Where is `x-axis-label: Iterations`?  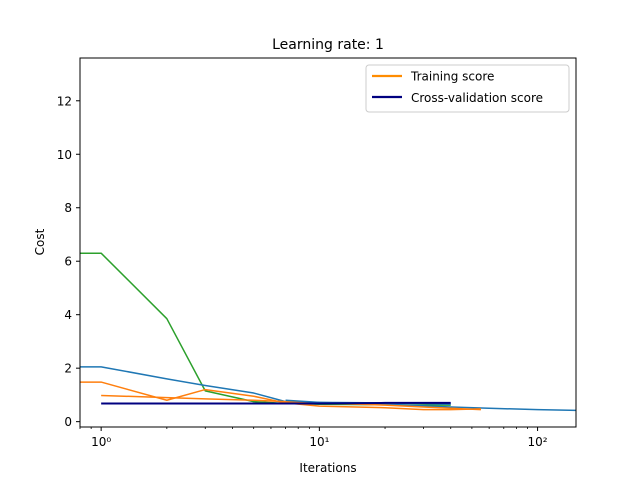 x-axis-label: Iterations is located at coordinates (327, 468).